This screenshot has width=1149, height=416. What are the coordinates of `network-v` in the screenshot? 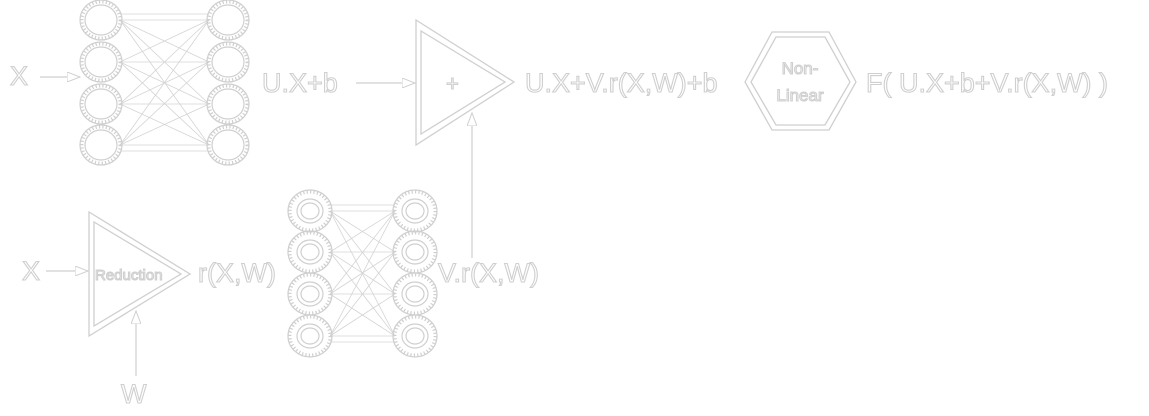 It's located at (362, 273).